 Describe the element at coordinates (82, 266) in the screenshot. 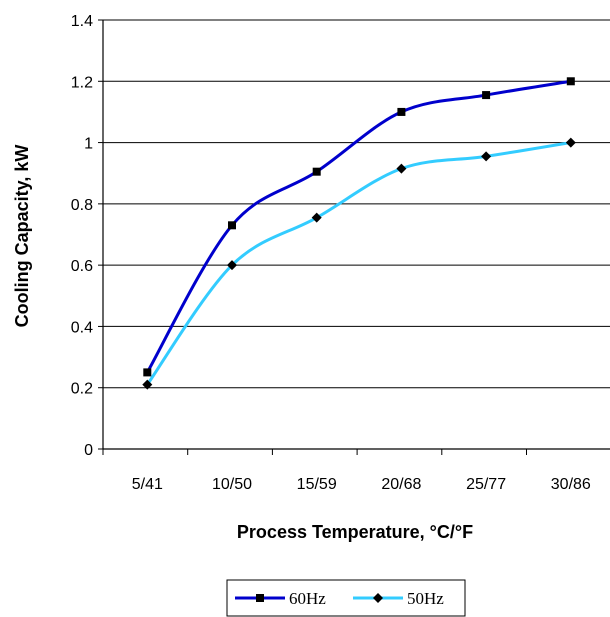

I see `y-tick-label: 0.6` at that location.